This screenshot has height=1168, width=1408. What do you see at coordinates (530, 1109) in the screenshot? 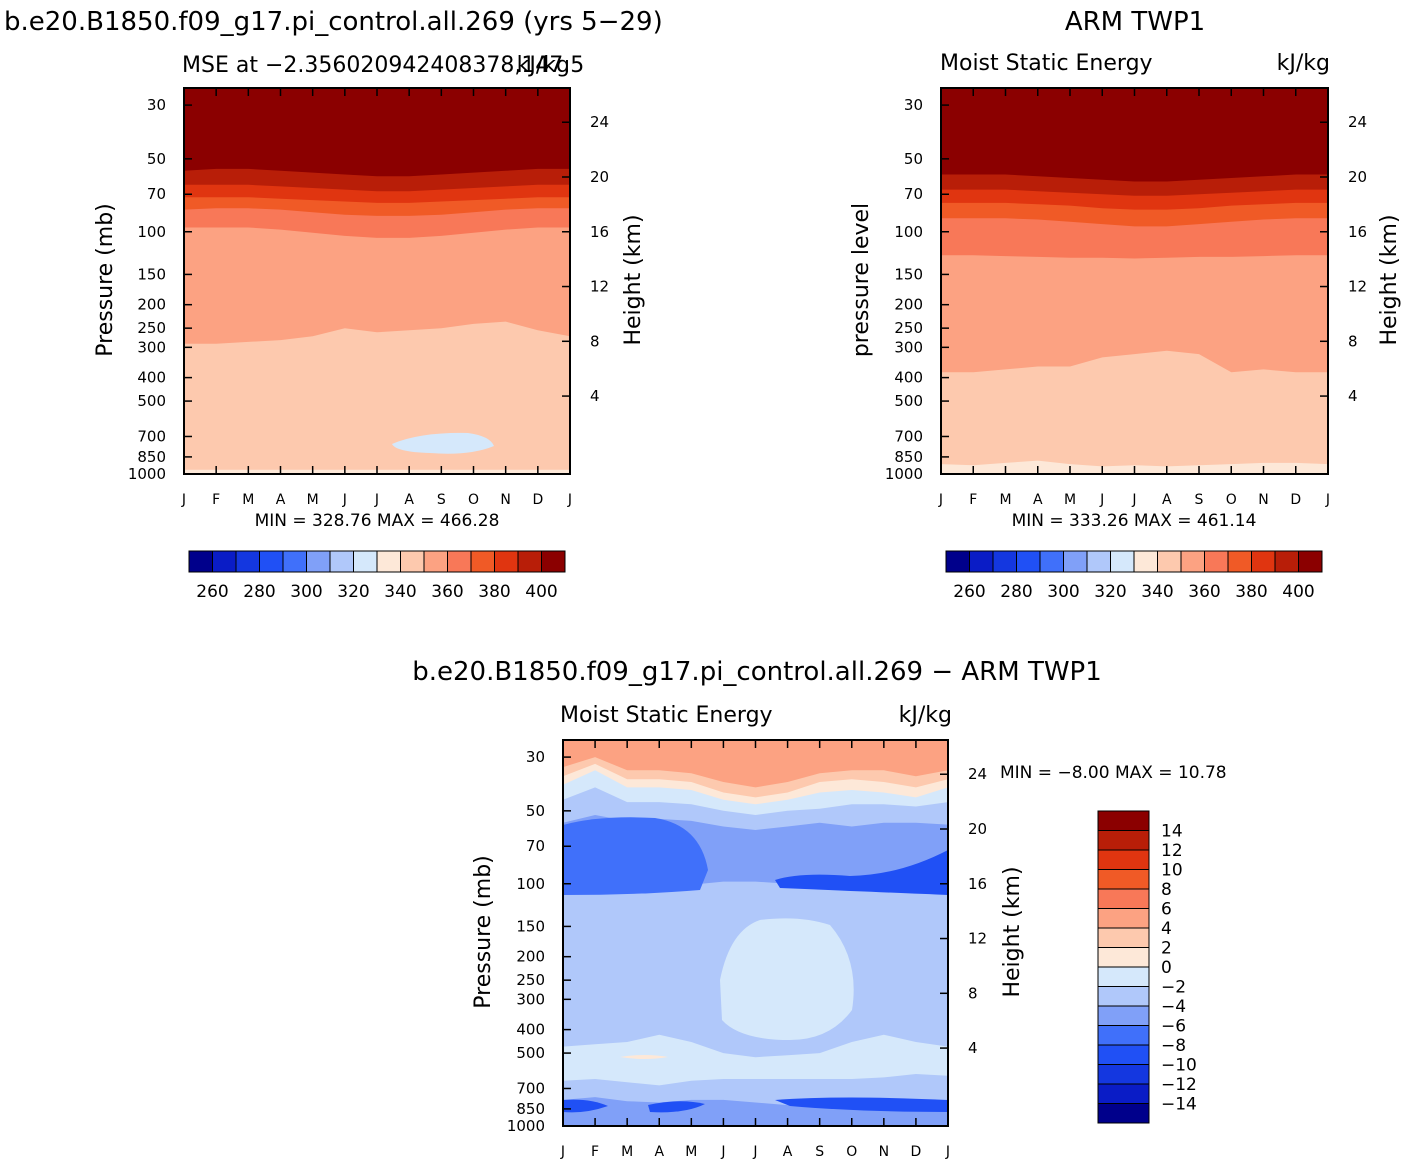
I see `diff-ytick-label: 850` at bounding box center [530, 1109].